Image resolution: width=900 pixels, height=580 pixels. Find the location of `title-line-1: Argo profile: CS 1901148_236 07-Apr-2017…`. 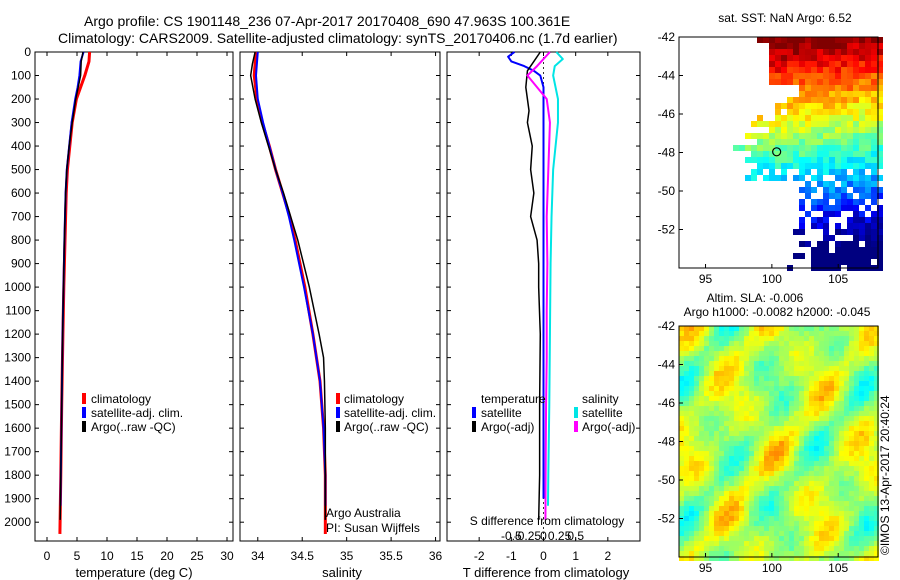

title-line-1: Argo profile: CS 1901148_236 07-Apr-2017… is located at coordinates (327, 21).